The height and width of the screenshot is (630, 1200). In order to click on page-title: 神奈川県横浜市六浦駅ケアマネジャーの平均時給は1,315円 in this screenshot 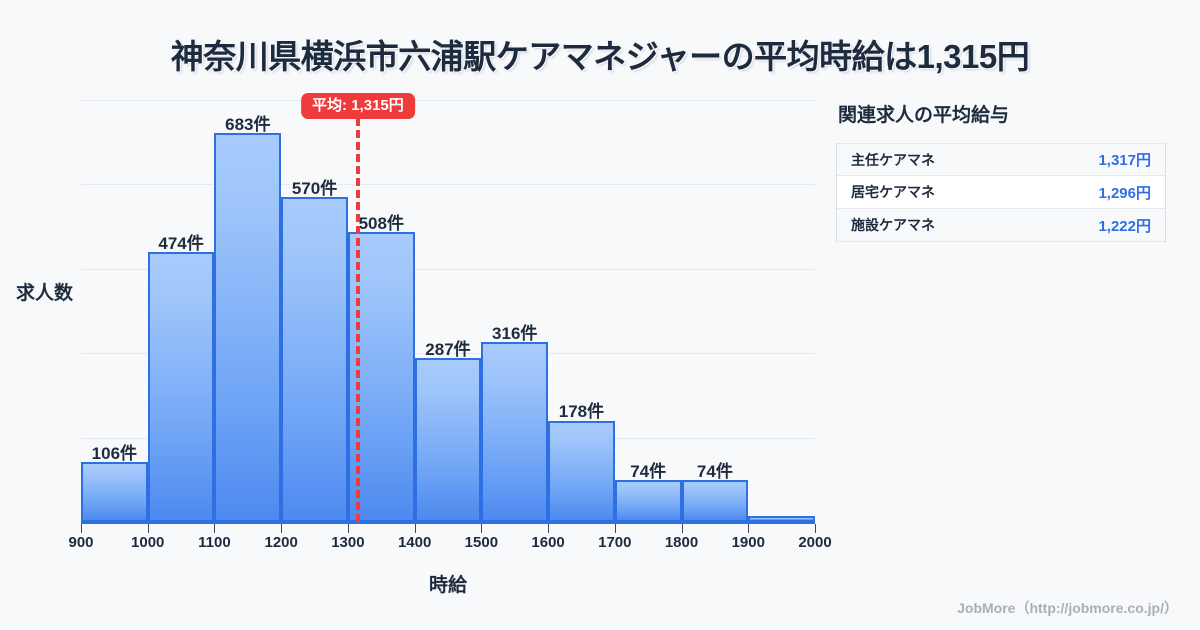, I will do `click(600, 56)`.